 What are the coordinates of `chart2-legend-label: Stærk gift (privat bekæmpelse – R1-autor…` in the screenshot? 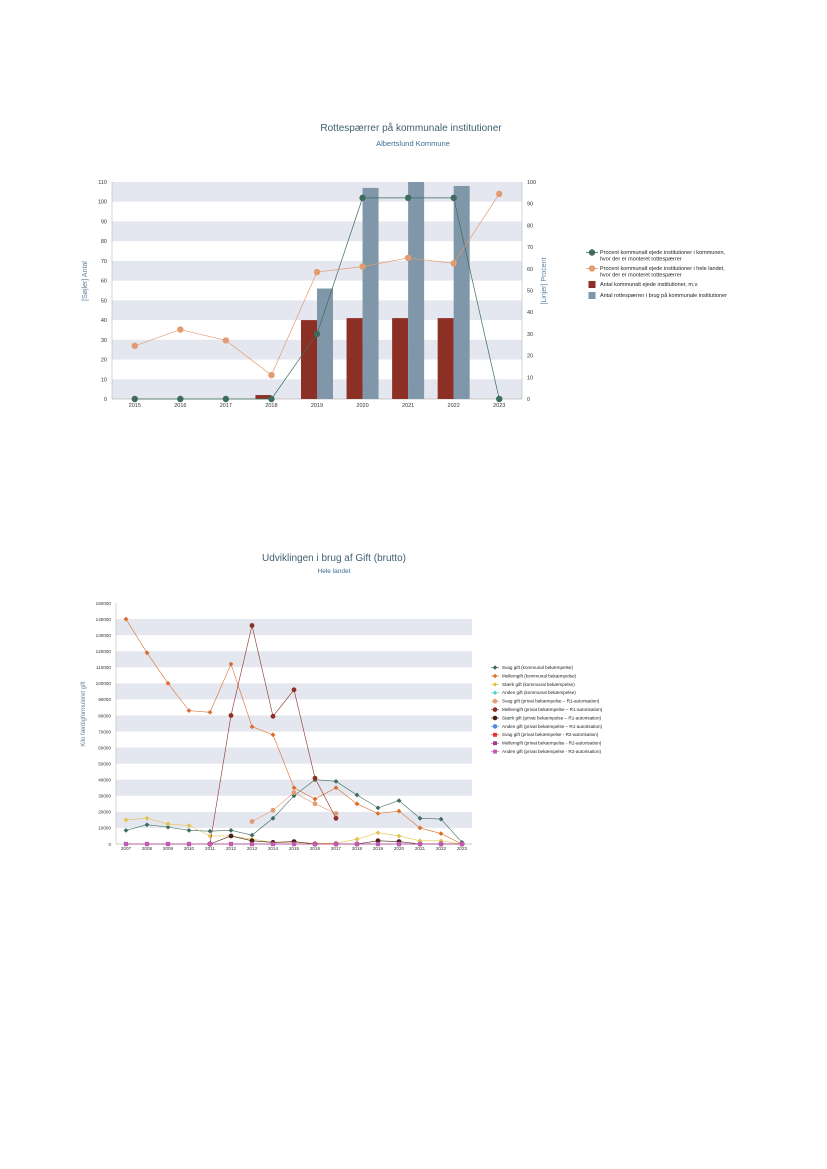 It's located at (552, 717).